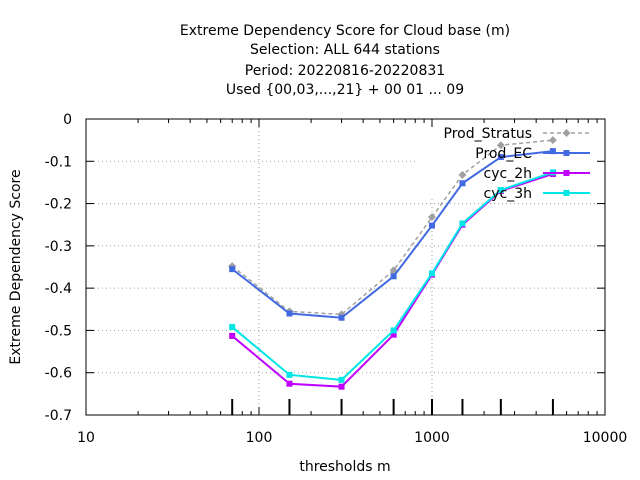 This screenshot has height=480, width=640. What do you see at coordinates (58, 289) in the screenshot?
I see `y-tick-label: -0.4` at bounding box center [58, 289].